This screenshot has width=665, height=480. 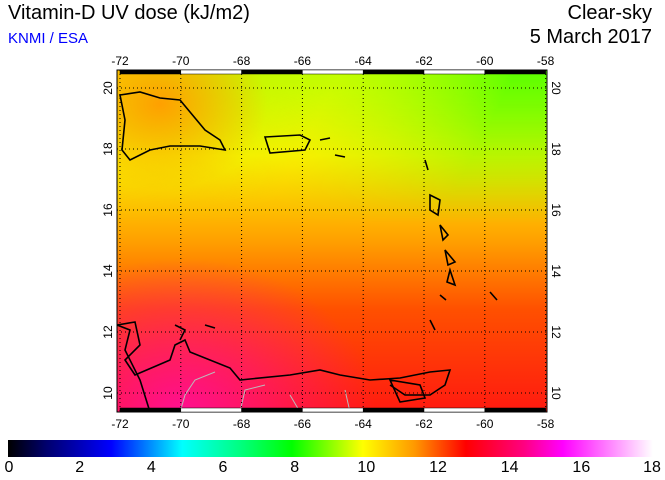 I want to click on lat-tick-left: 12, so click(x=108, y=332).